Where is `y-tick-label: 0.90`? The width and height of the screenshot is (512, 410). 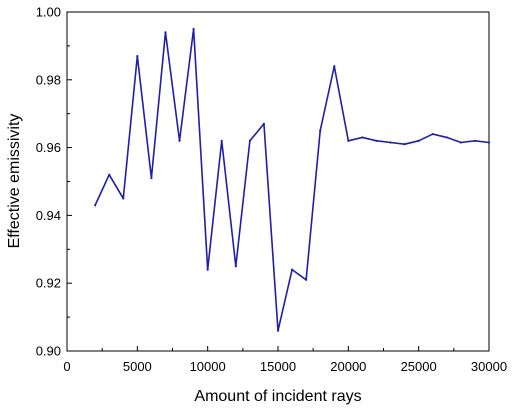 y-tick-label: 0.90 is located at coordinates (48, 351).